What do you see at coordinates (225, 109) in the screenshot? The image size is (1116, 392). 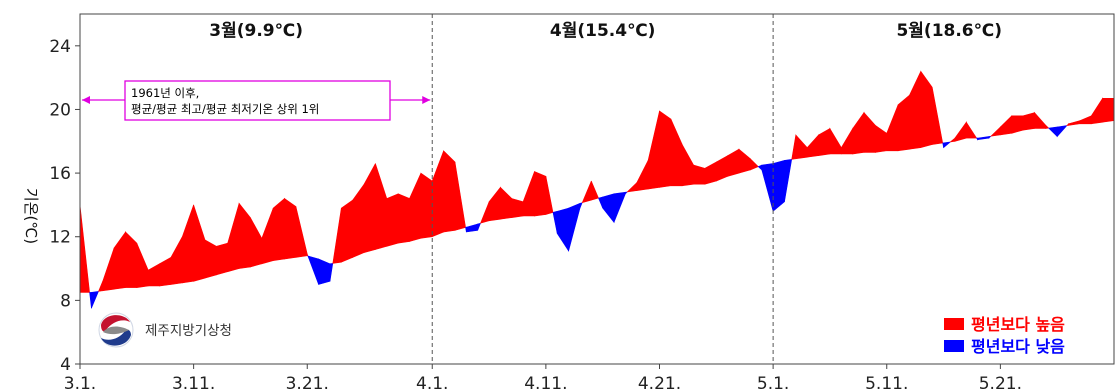 I see `annotation-line-2: 평균/평균 최고/평균 최저기온 상위 1위` at bounding box center [225, 109].